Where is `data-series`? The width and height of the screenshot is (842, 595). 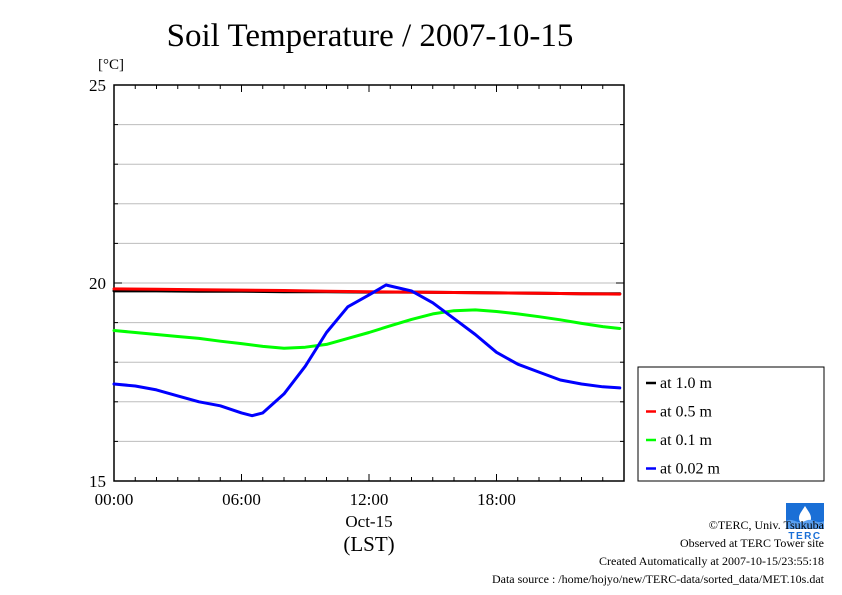
data-series is located at coordinates (367, 350).